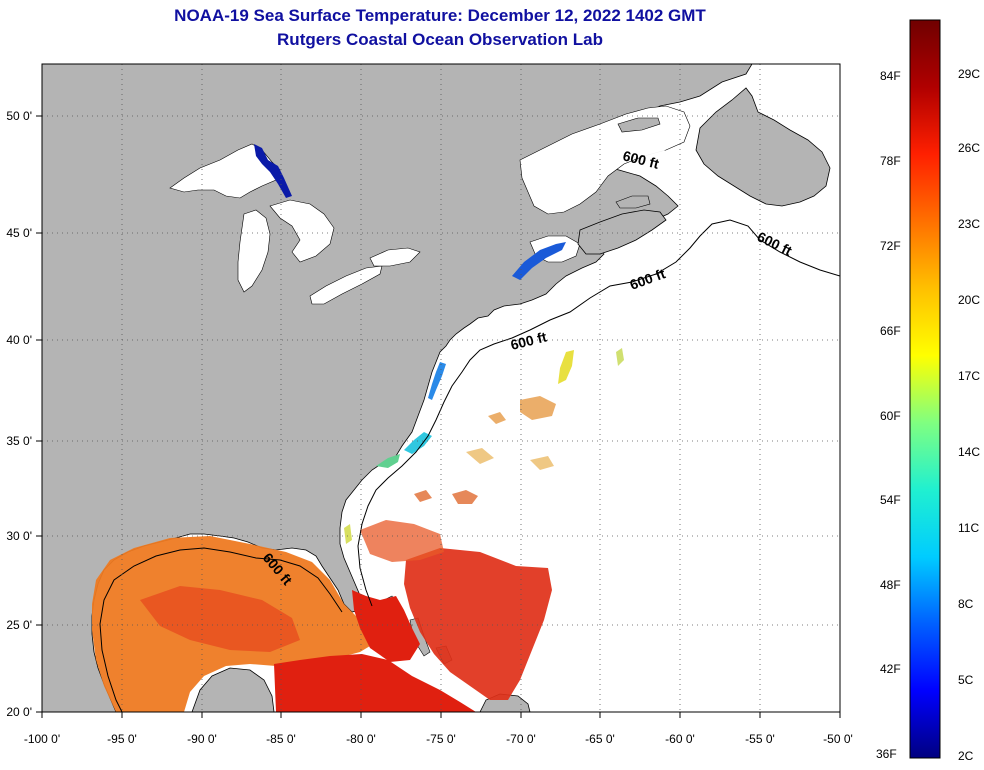 The image size is (984, 770). Describe the element at coordinates (386, 626) in the screenshot. I see `sst-florida-straits` at that location.